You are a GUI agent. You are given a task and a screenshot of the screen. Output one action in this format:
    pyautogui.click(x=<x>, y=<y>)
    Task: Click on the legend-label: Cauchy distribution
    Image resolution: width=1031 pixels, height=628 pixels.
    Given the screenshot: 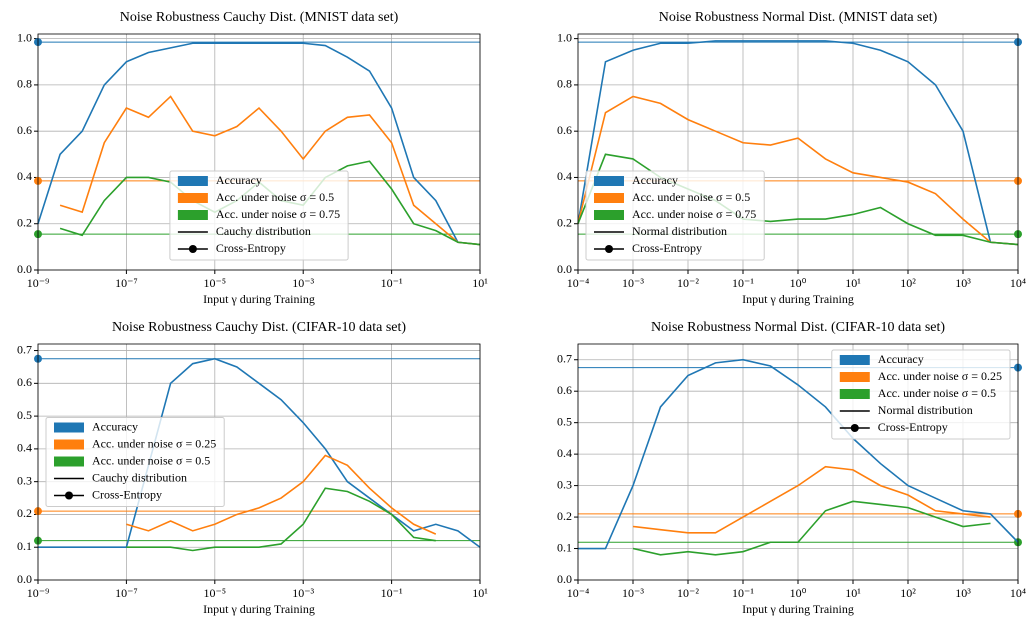 What is the action you would take?
    pyautogui.click(x=263, y=231)
    